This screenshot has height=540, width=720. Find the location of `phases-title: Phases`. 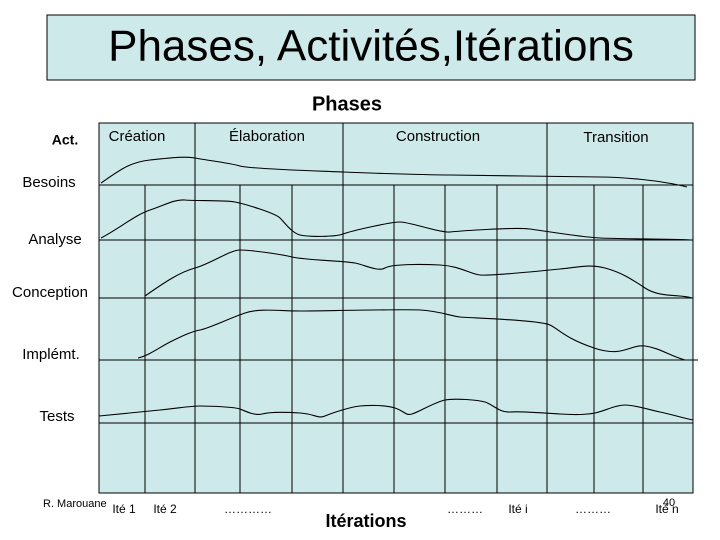

phases-title: Phases is located at coordinates (347, 104).